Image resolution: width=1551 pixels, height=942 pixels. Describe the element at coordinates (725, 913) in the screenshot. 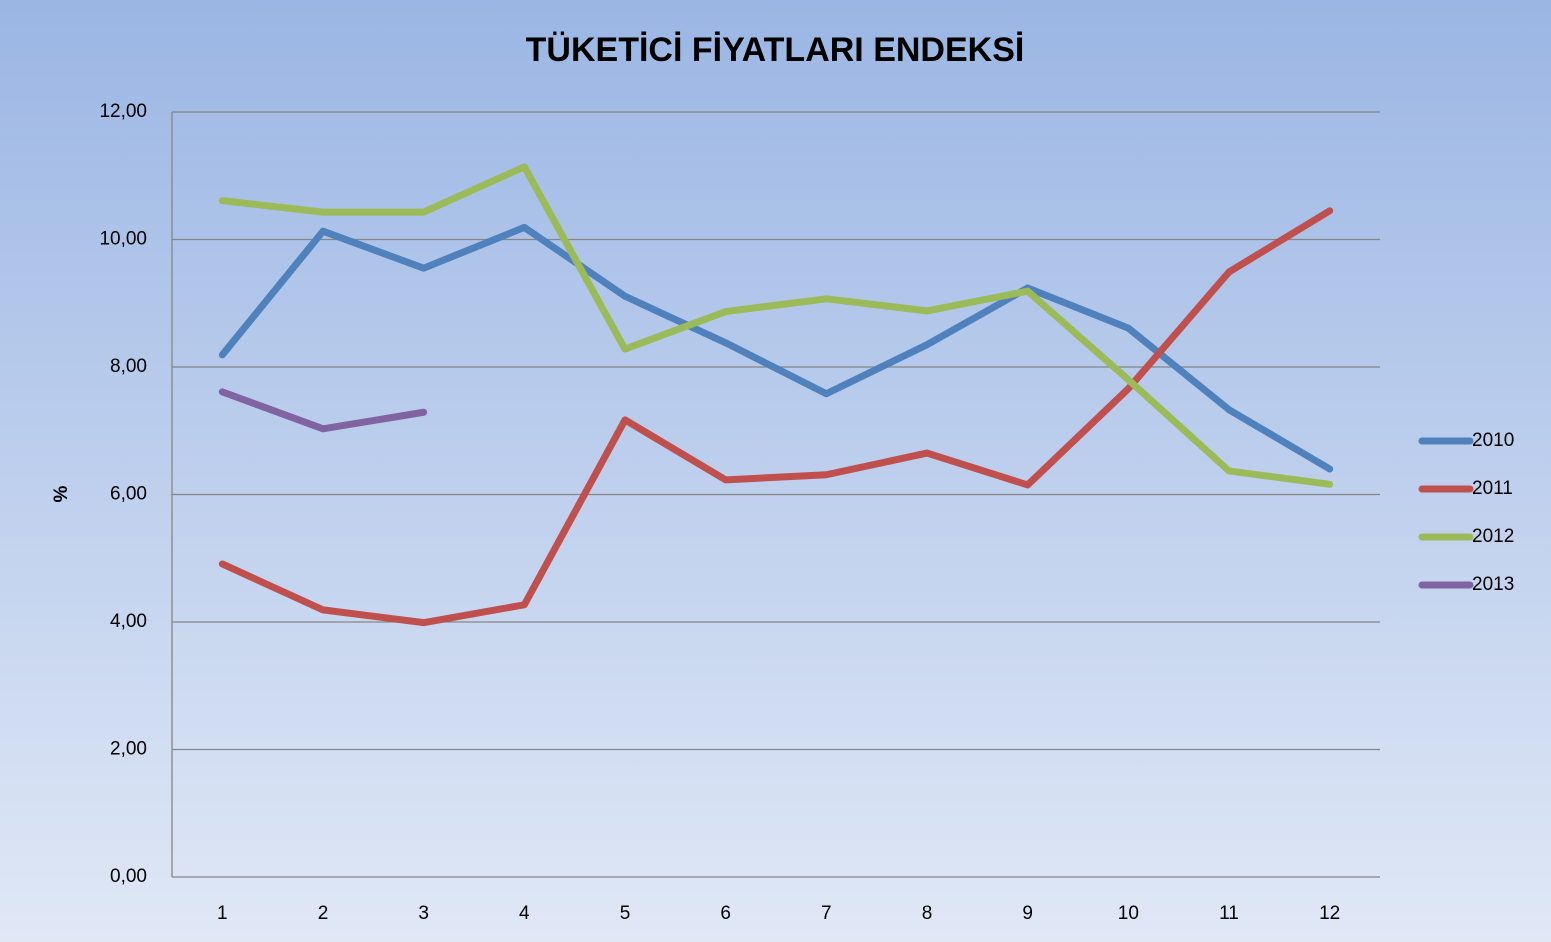

I see `x-tick-label: 6` at that location.